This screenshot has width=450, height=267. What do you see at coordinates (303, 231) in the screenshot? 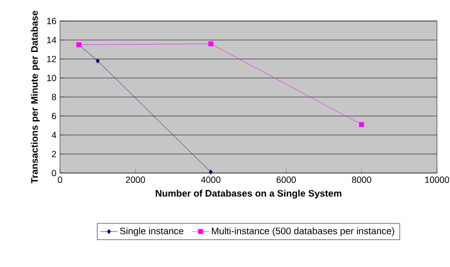
I see `legend-label: Multi-instance (500 databases per instance)` at bounding box center [303, 231].